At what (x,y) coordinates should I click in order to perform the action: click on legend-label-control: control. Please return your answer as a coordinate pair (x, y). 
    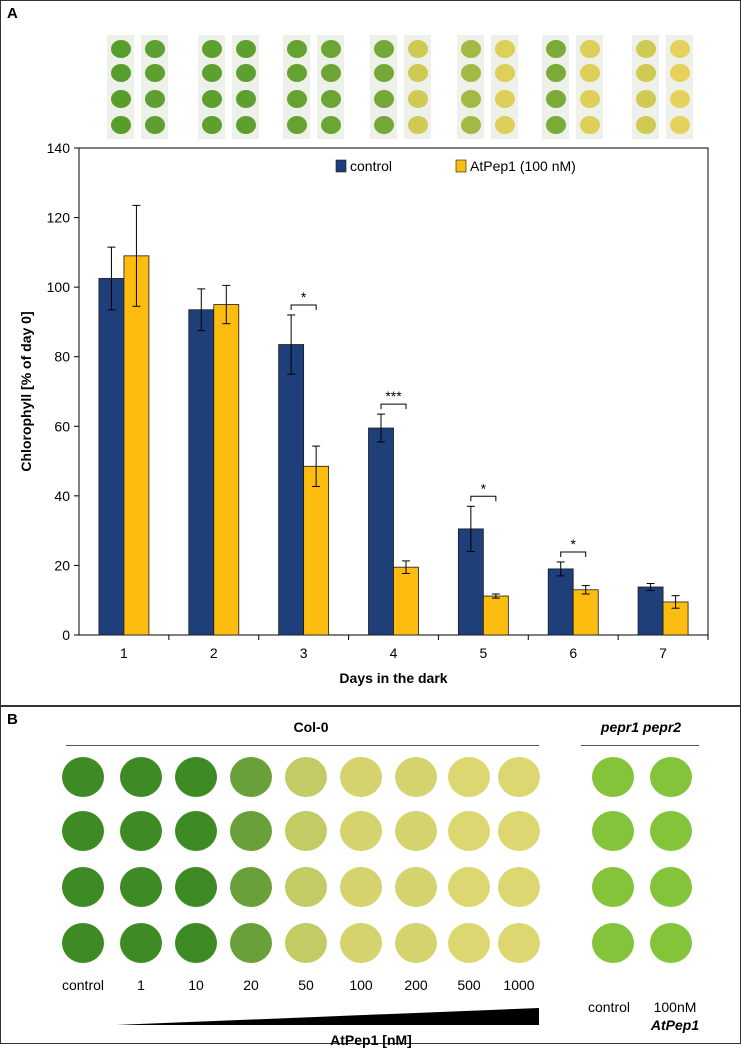
    Looking at the image, I should click on (371, 166).